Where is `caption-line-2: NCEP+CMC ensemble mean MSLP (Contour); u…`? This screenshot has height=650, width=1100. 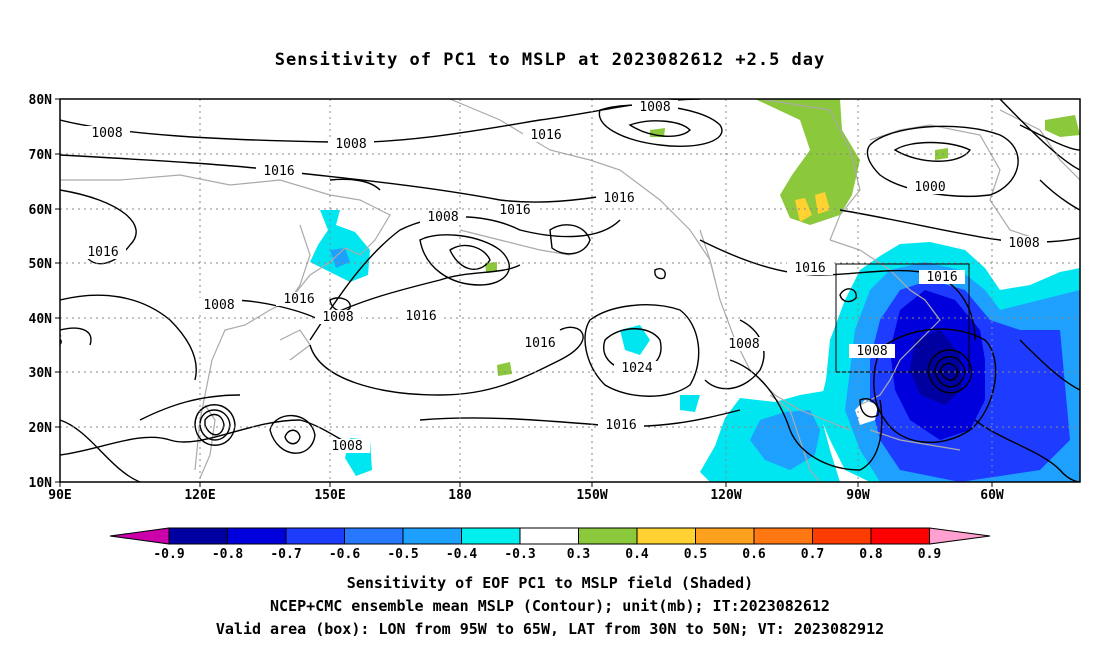 caption-line-2: NCEP+CMC ensemble mean MSLP (Contour); u… is located at coordinates (550, 606).